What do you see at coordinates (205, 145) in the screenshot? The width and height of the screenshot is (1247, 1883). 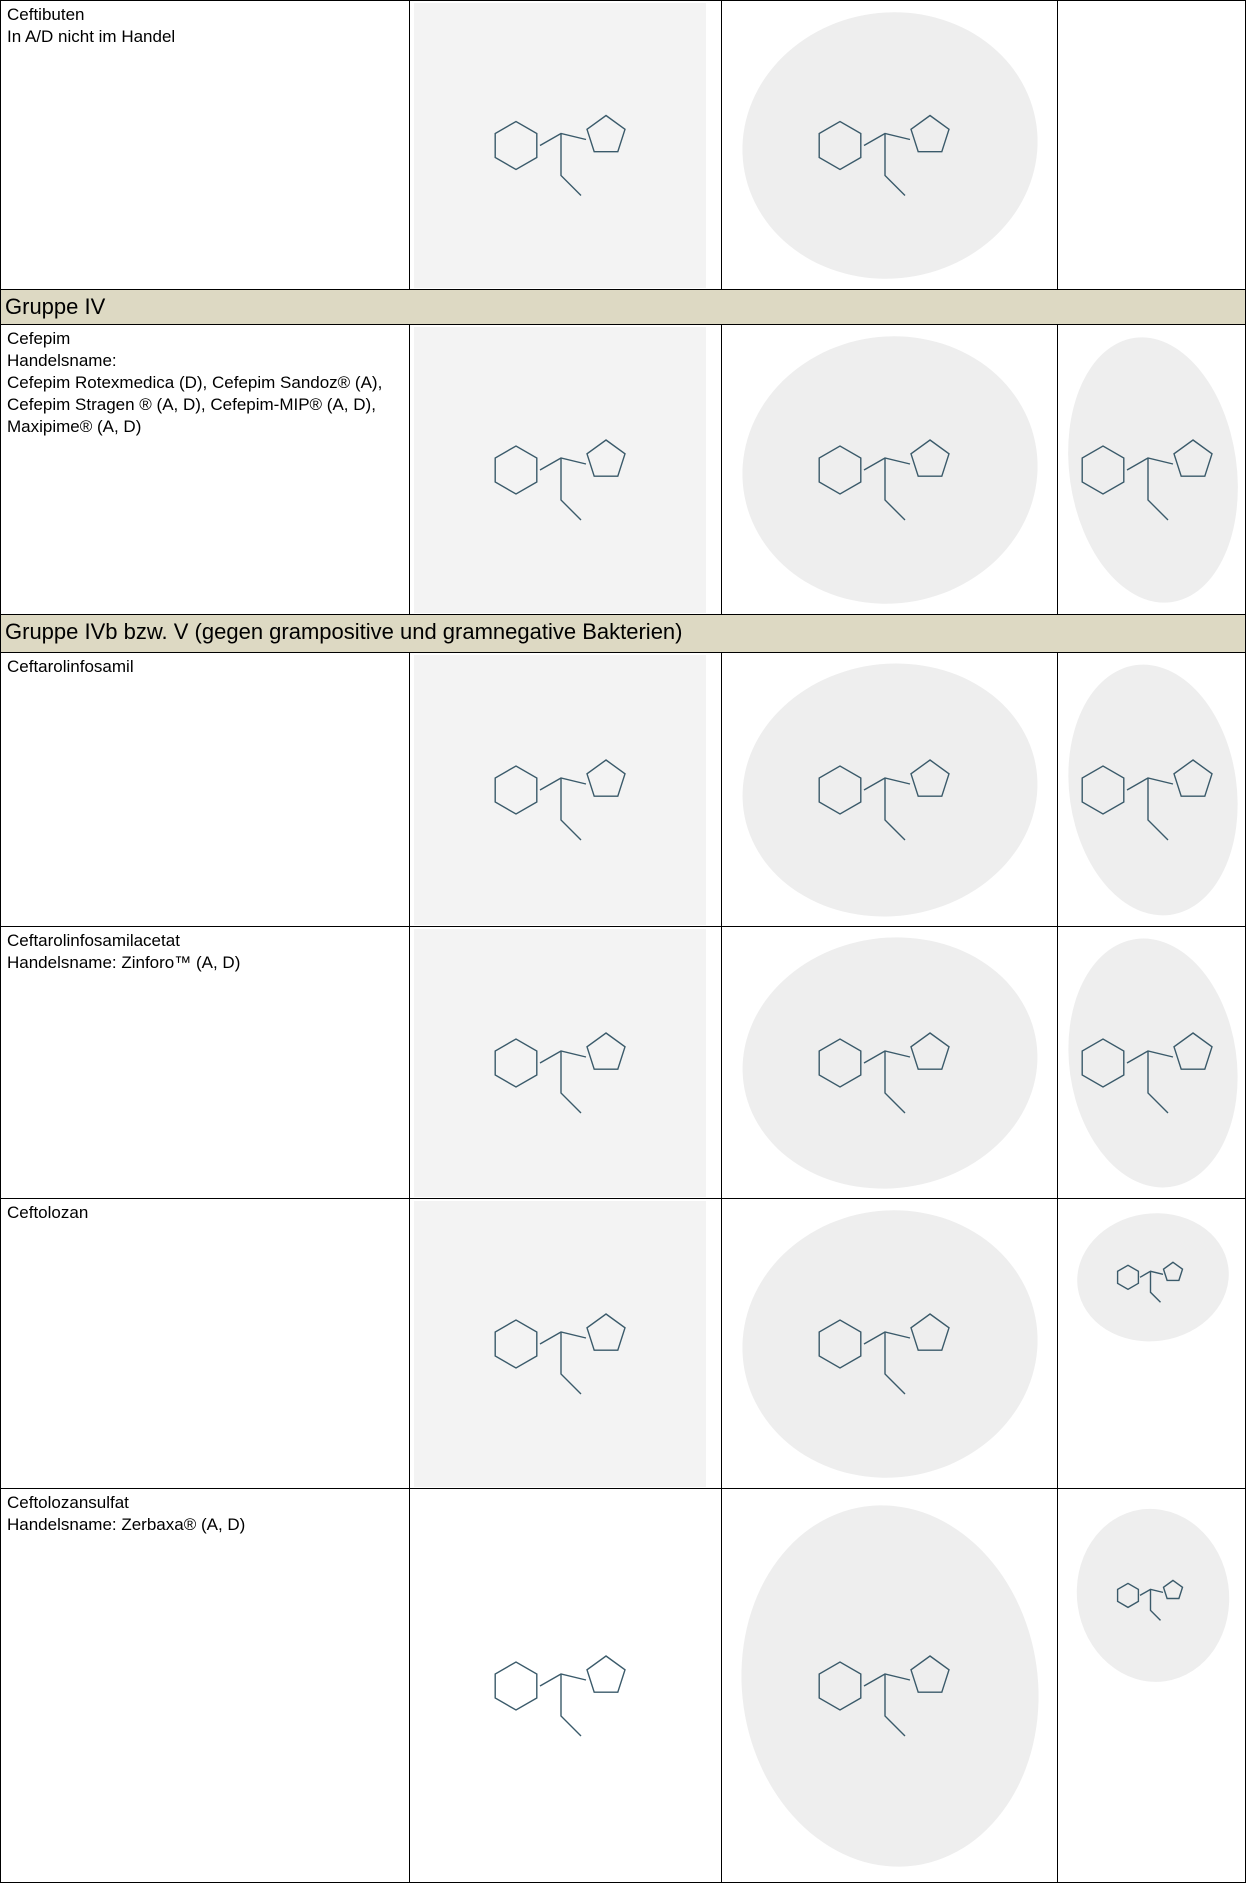 I see `name-cell: Ceftibuten In A/D nicht im Handel` at bounding box center [205, 145].